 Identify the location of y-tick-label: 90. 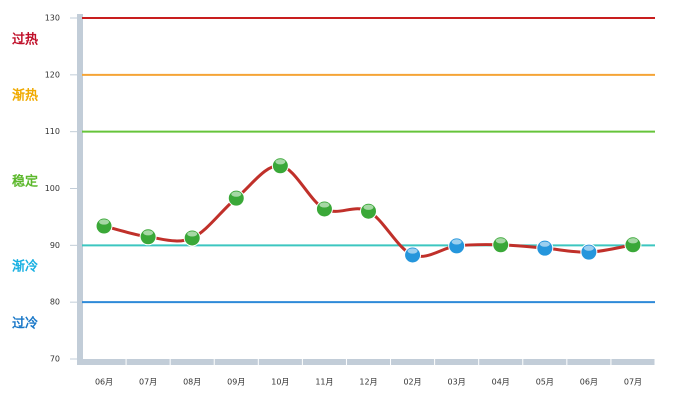
(55, 245).